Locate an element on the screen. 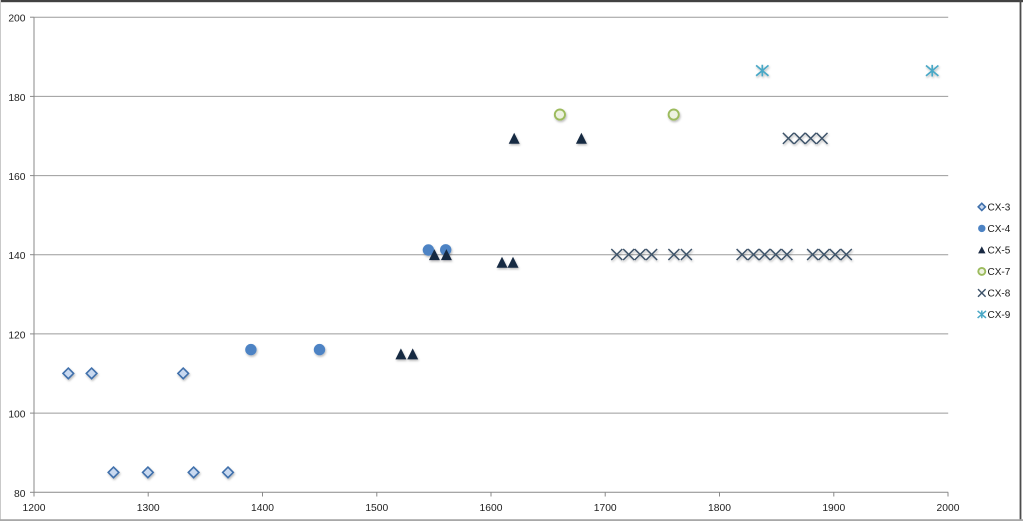 The width and height of the screenshot is (1023, 521). svg-text: 1400 is located at coordinates (262, 508).